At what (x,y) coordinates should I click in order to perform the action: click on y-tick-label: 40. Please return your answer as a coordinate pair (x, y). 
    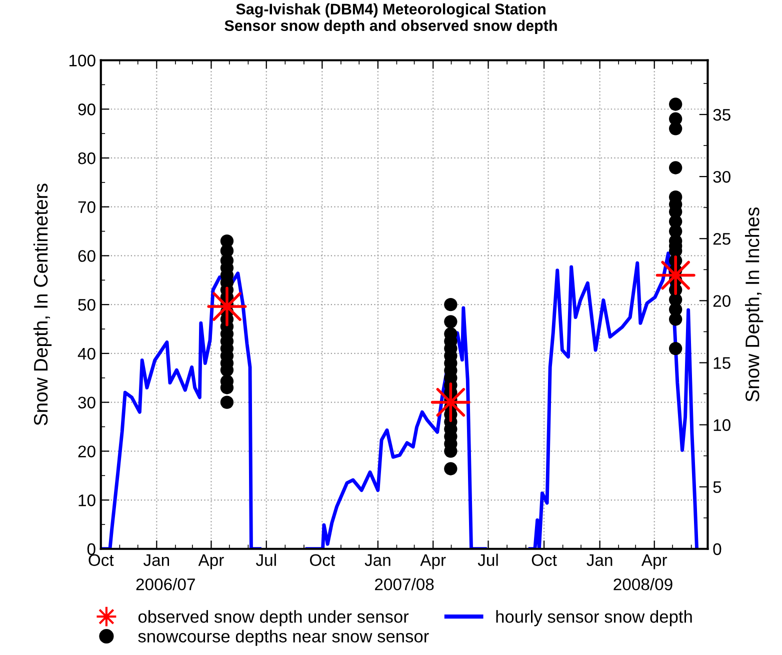
    Looking at the image, I should click on (87, 354).